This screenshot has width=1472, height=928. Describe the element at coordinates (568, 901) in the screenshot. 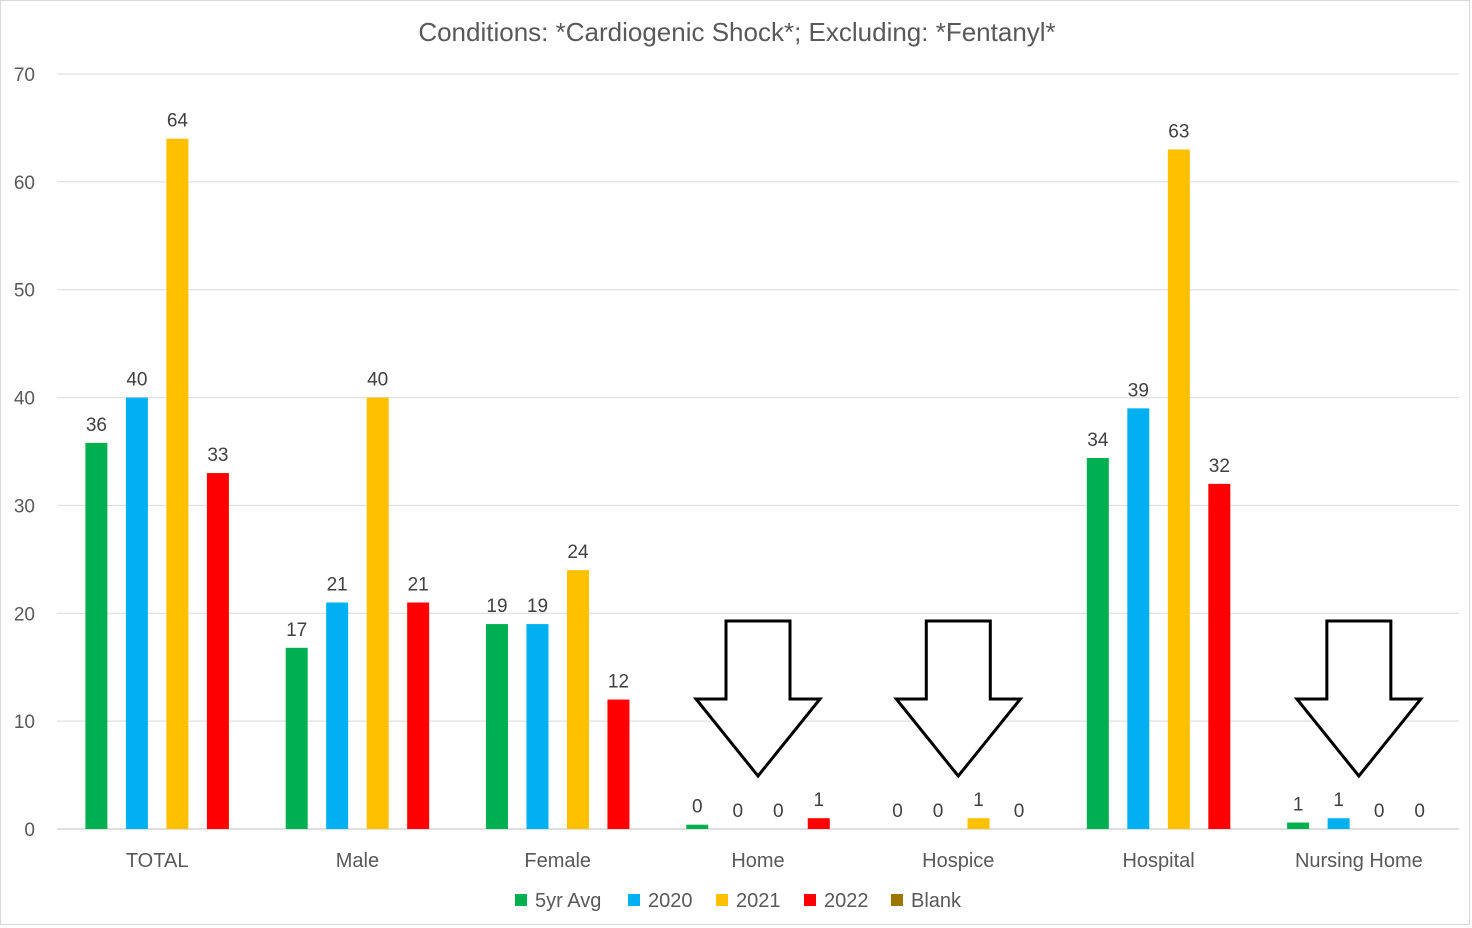

I see `legend-label: 5yr Avg` at that location.